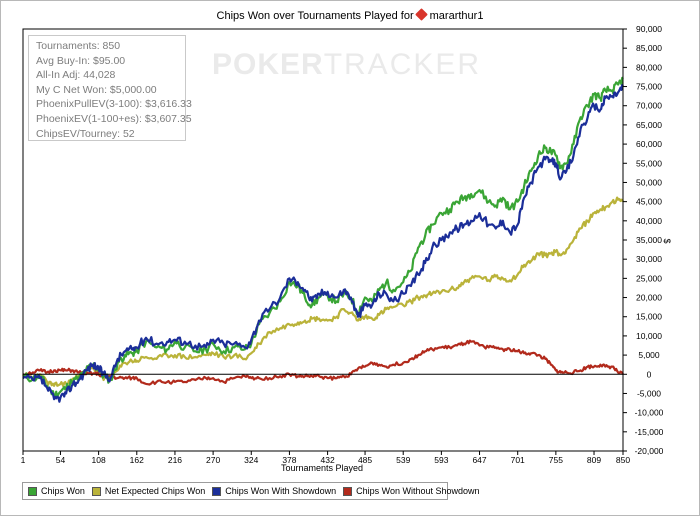 This screenshot has width=700, height=516. I want to click on y-tick-label: -15,000, so click(649, 432).